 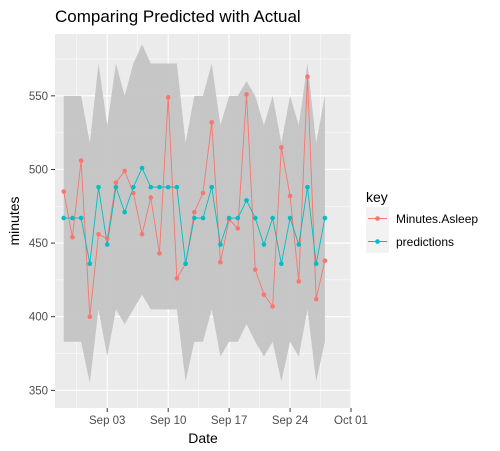 What do you see at coordinates (38, 391) in the screenshot?
I see `y-tick-label: 350` at bounding box center [38, 391].